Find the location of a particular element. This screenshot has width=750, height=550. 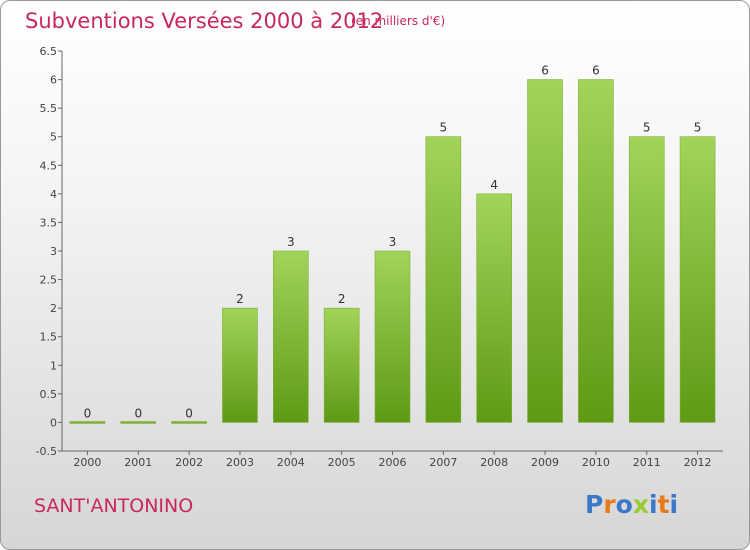

logo-letter: x is located at coordinates (640, 504).